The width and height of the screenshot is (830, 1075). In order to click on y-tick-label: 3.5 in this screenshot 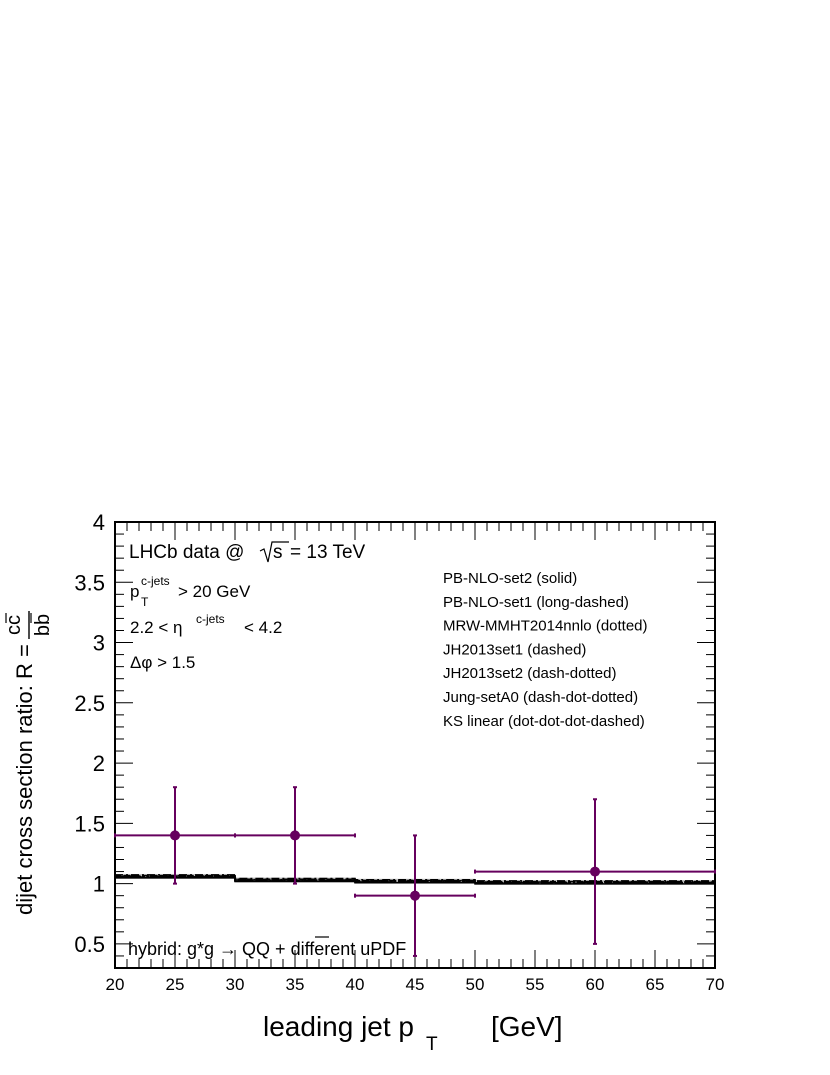, I will do `click(89, 582)`.